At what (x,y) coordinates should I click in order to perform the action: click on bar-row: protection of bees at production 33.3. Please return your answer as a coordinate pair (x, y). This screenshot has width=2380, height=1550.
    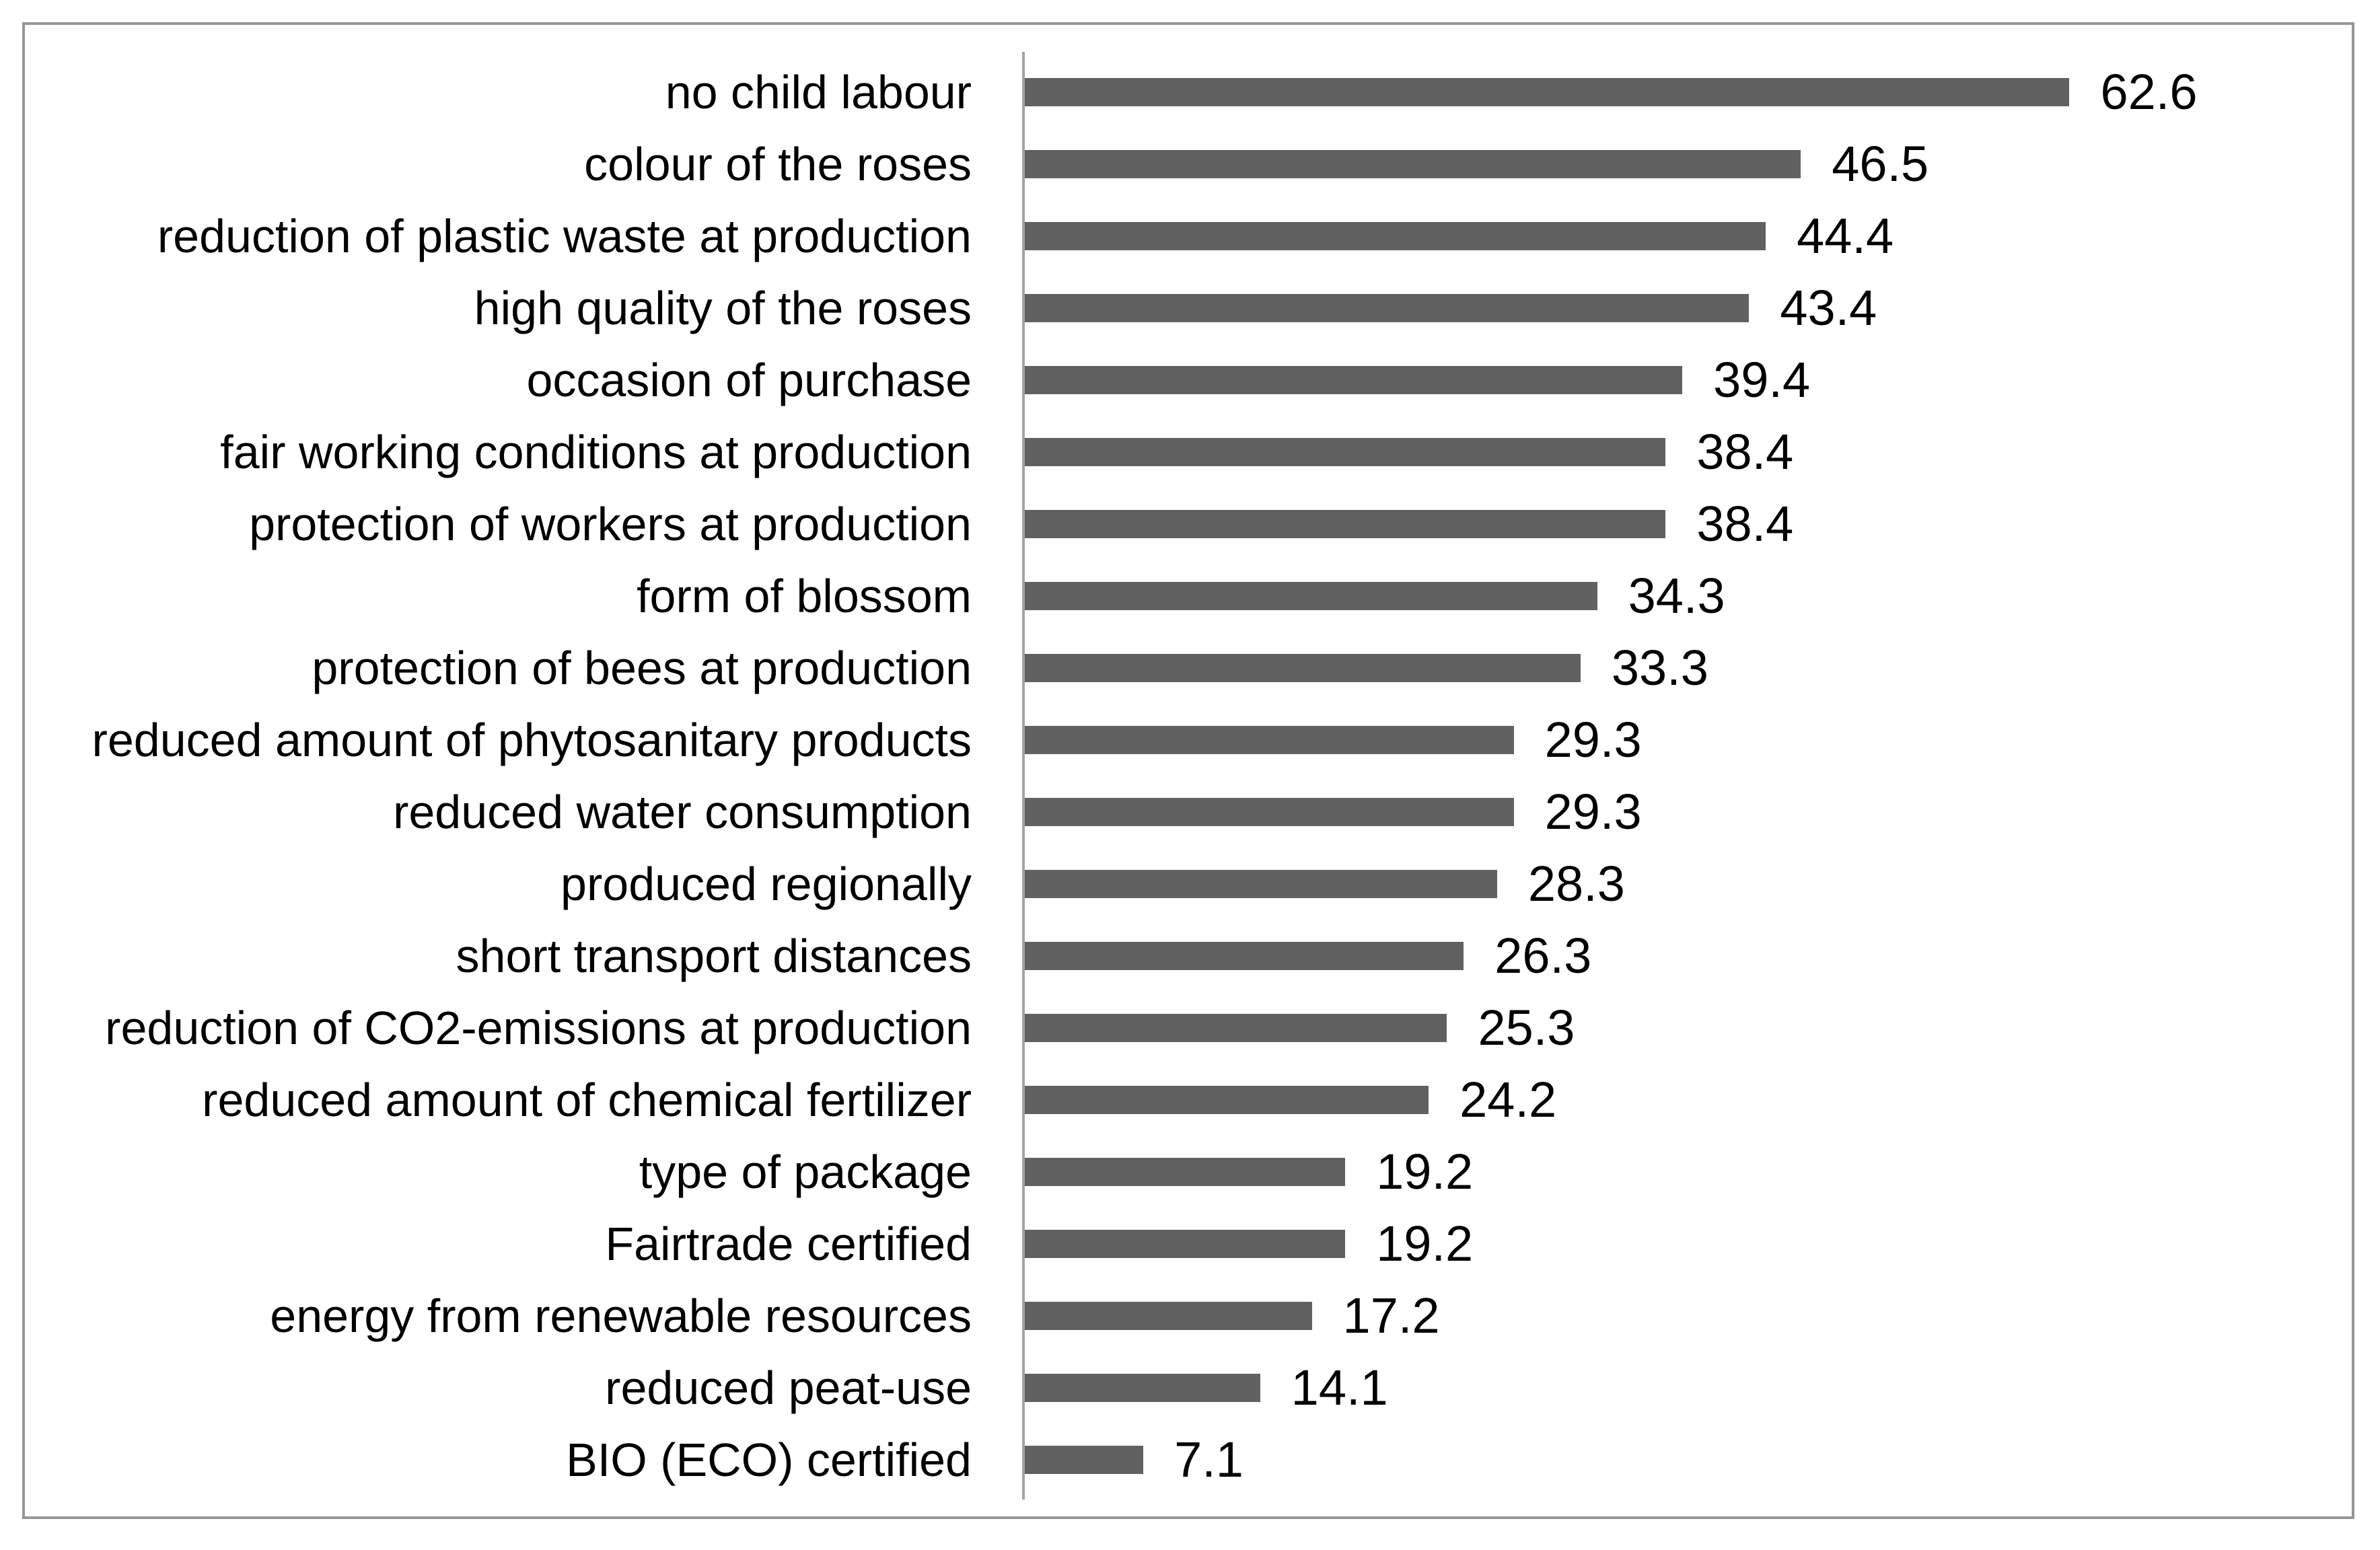
    Looking at the image, I should click on (1188, 668).